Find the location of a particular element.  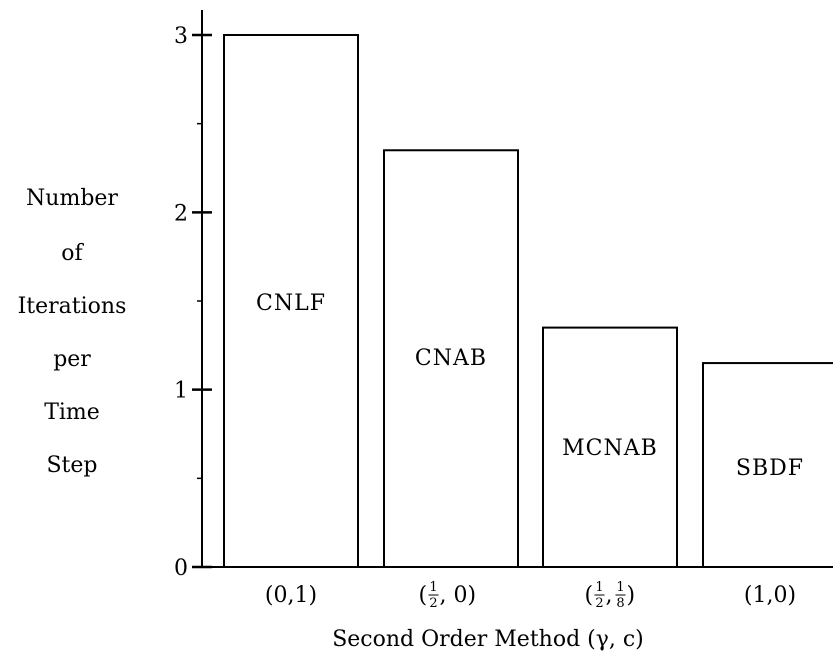

y-axis-label-line: Time is located at coordinates (72, 412).